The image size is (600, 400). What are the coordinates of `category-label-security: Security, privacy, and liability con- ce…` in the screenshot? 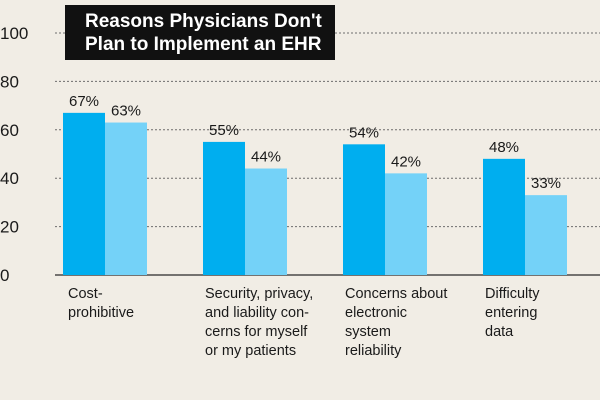 It's located at (259, 322).